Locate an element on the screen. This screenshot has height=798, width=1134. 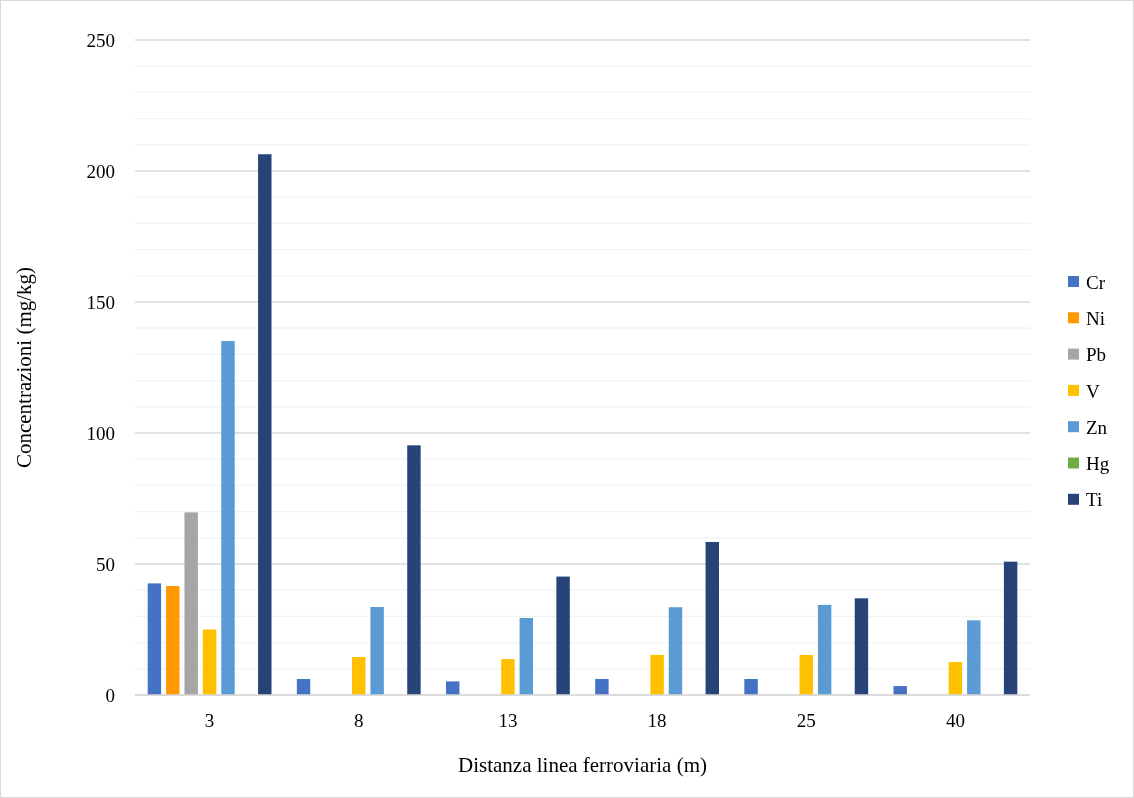
y-tick-label: 250 is located at coordinates (100, 40).